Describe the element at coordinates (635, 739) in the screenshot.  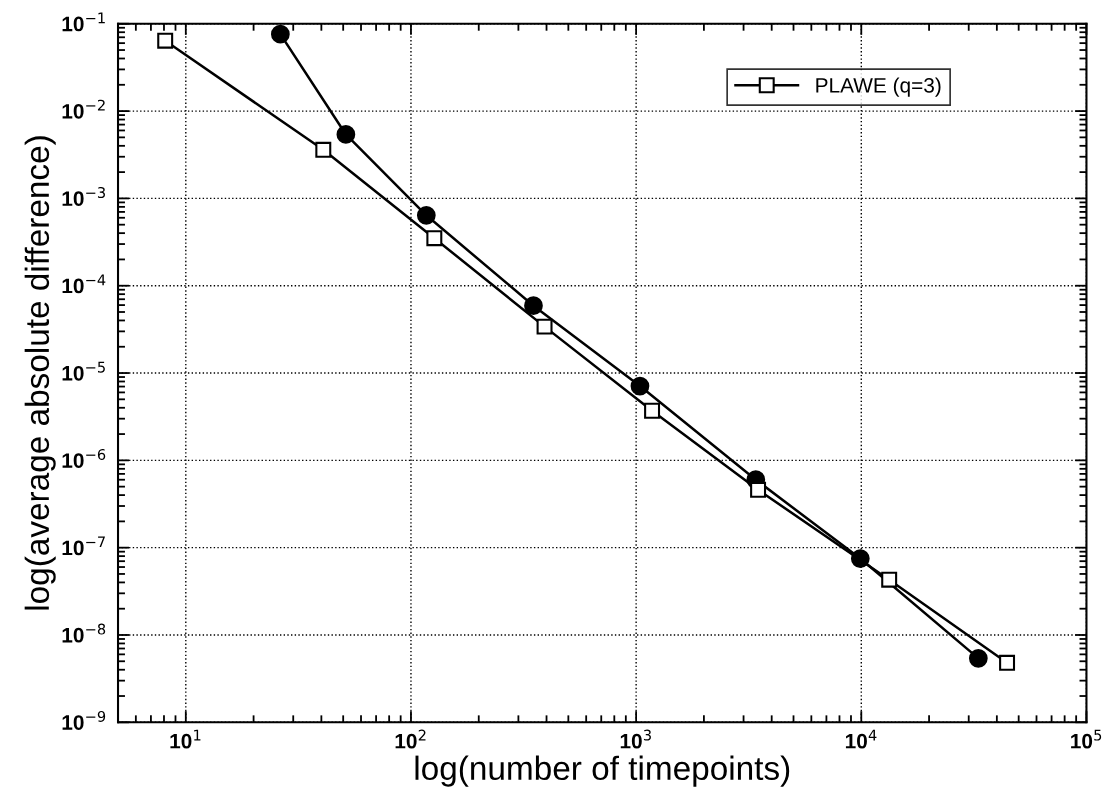
I see `x-tick-label: 10$^{3}$` at that location.